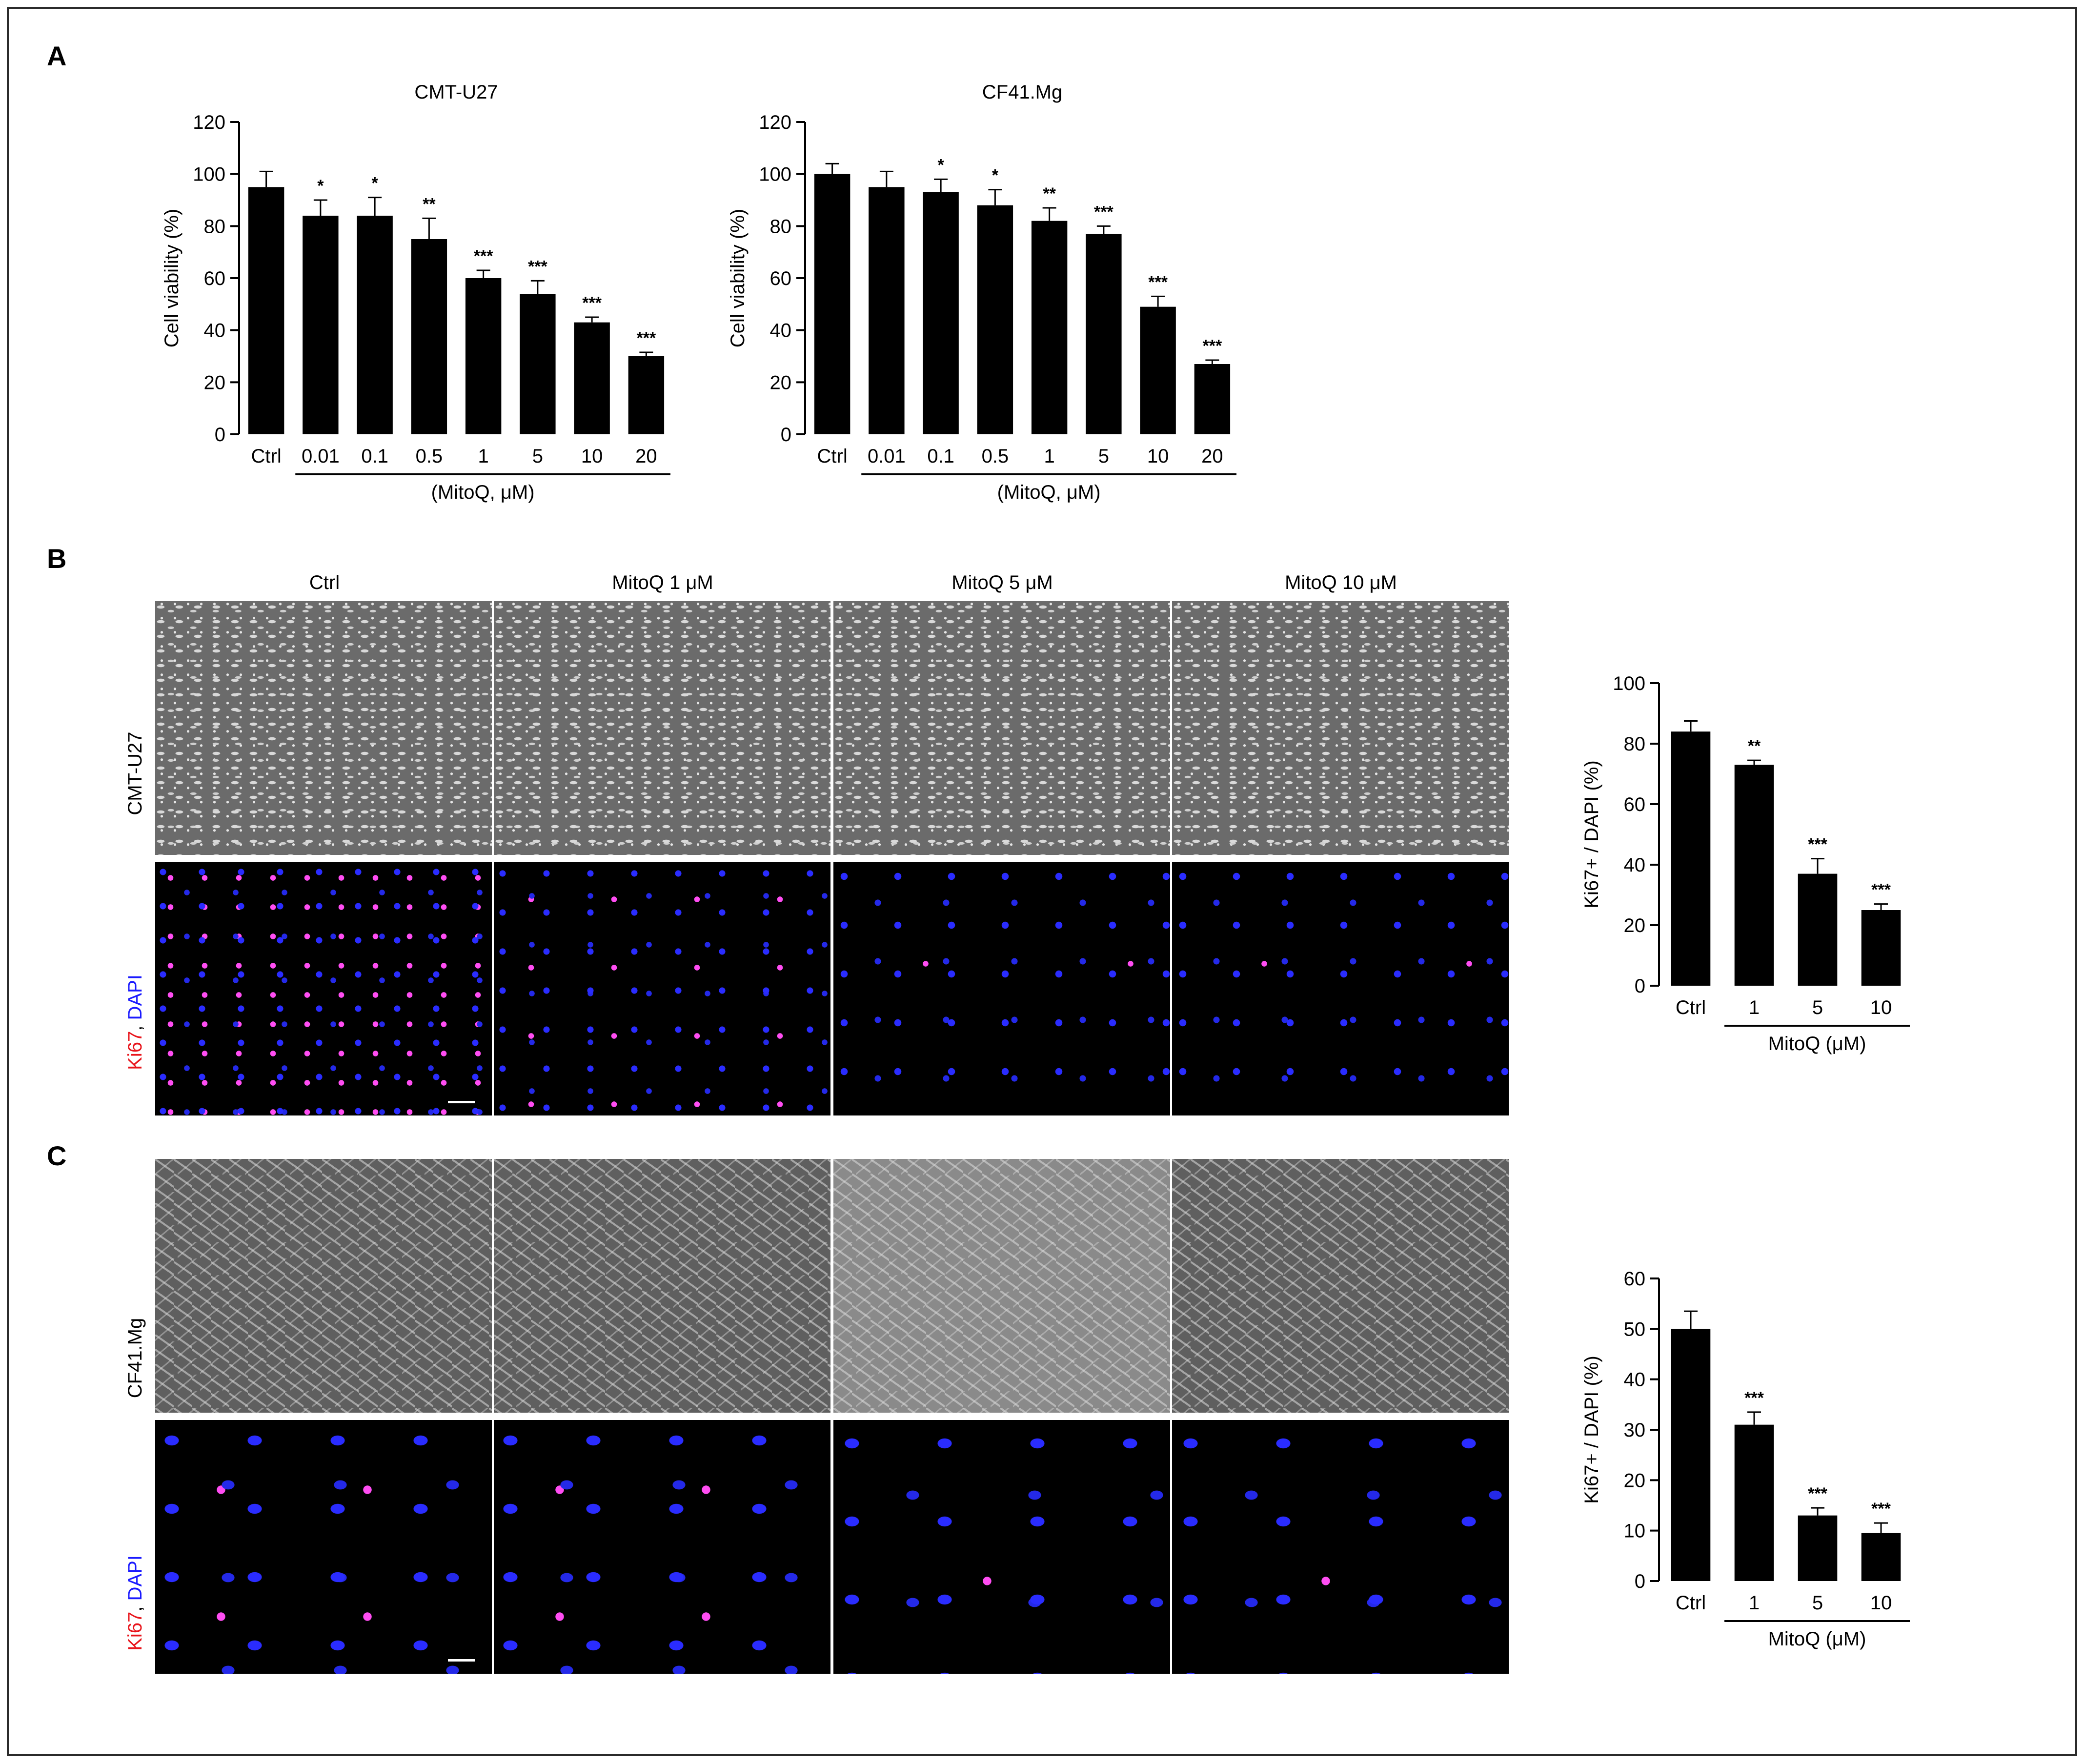 Image resolution: width=2085 pixels, height=1764 pixels. I want to click on chart-title: CMT-U27, so click(456, 92).